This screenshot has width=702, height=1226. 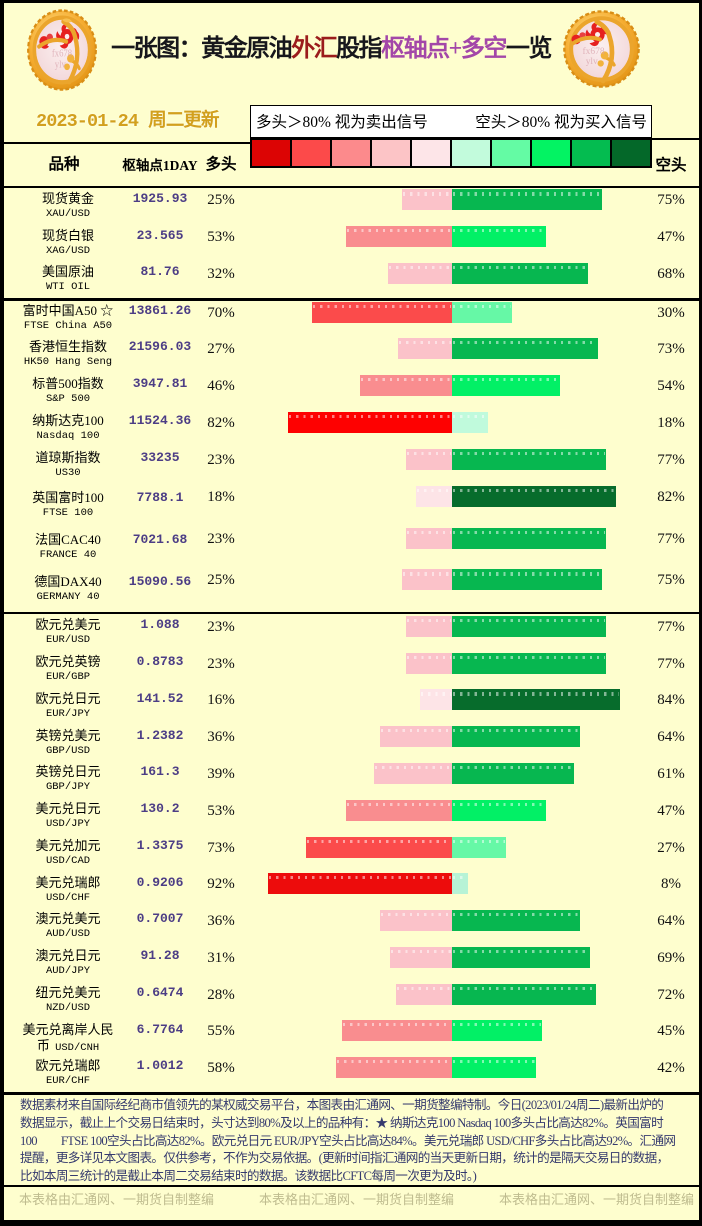 What do you see at coordinates (671, 994) in the screenshot?
I see `short-percent: 72%` at bounding box center [671, 994].